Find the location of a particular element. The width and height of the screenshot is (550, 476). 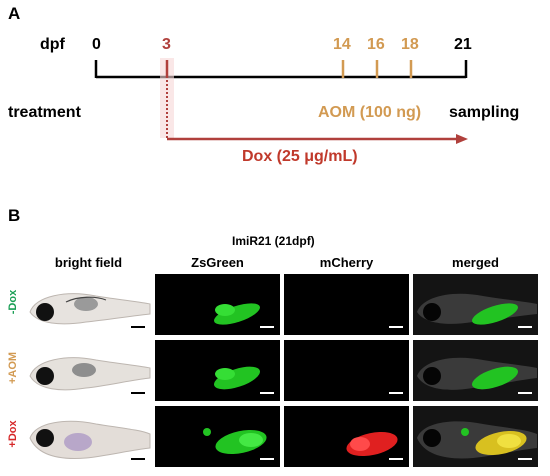

col-merged: merged is located at coordinates (475, 262).